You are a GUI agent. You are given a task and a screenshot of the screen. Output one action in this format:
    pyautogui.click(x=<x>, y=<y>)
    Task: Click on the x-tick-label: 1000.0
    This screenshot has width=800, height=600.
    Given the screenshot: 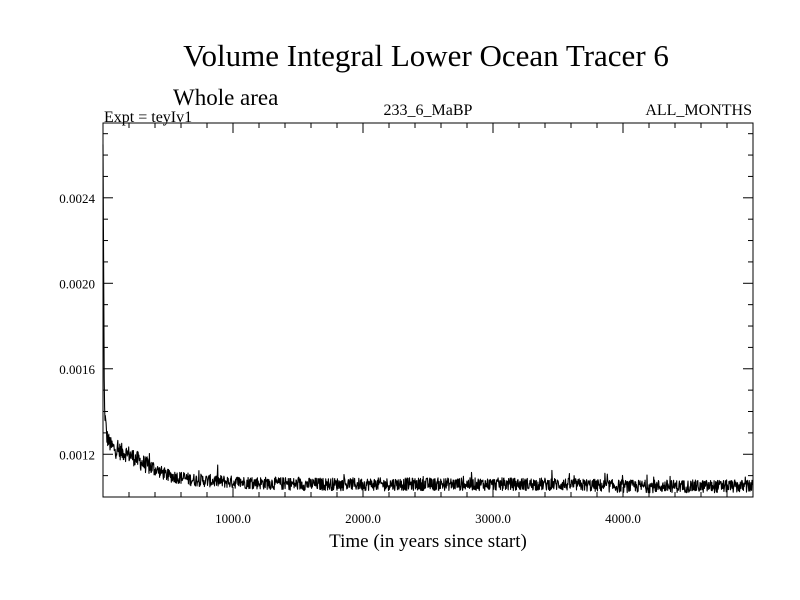 What is the action you would take?
    pyautogui.click(x=233, y=518)
    